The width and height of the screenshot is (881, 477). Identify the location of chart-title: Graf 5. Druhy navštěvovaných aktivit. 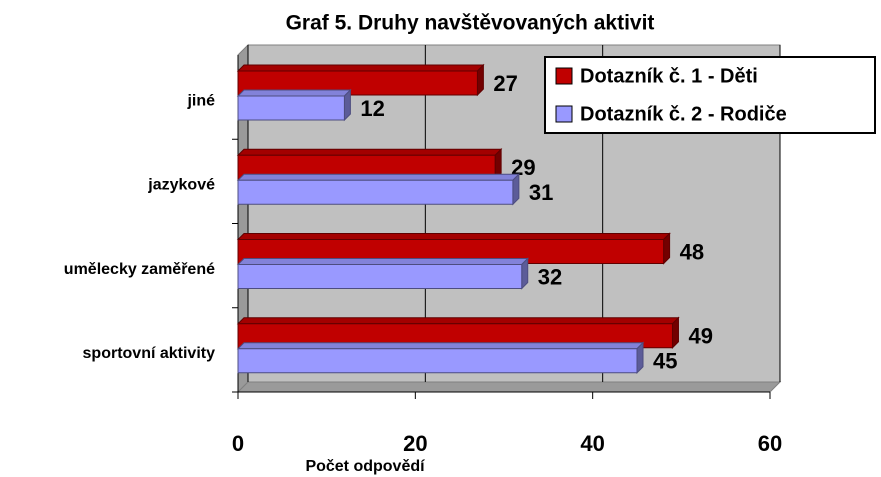
(470, 23).